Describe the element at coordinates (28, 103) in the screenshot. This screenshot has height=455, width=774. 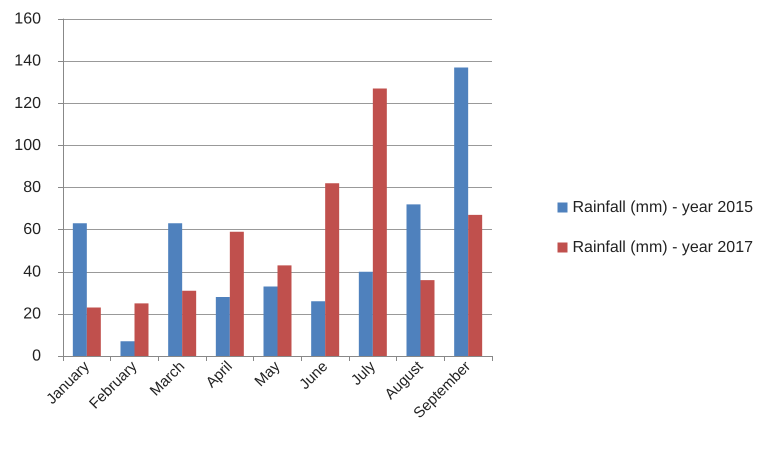
I see `y-tick-label: 120` at that location.